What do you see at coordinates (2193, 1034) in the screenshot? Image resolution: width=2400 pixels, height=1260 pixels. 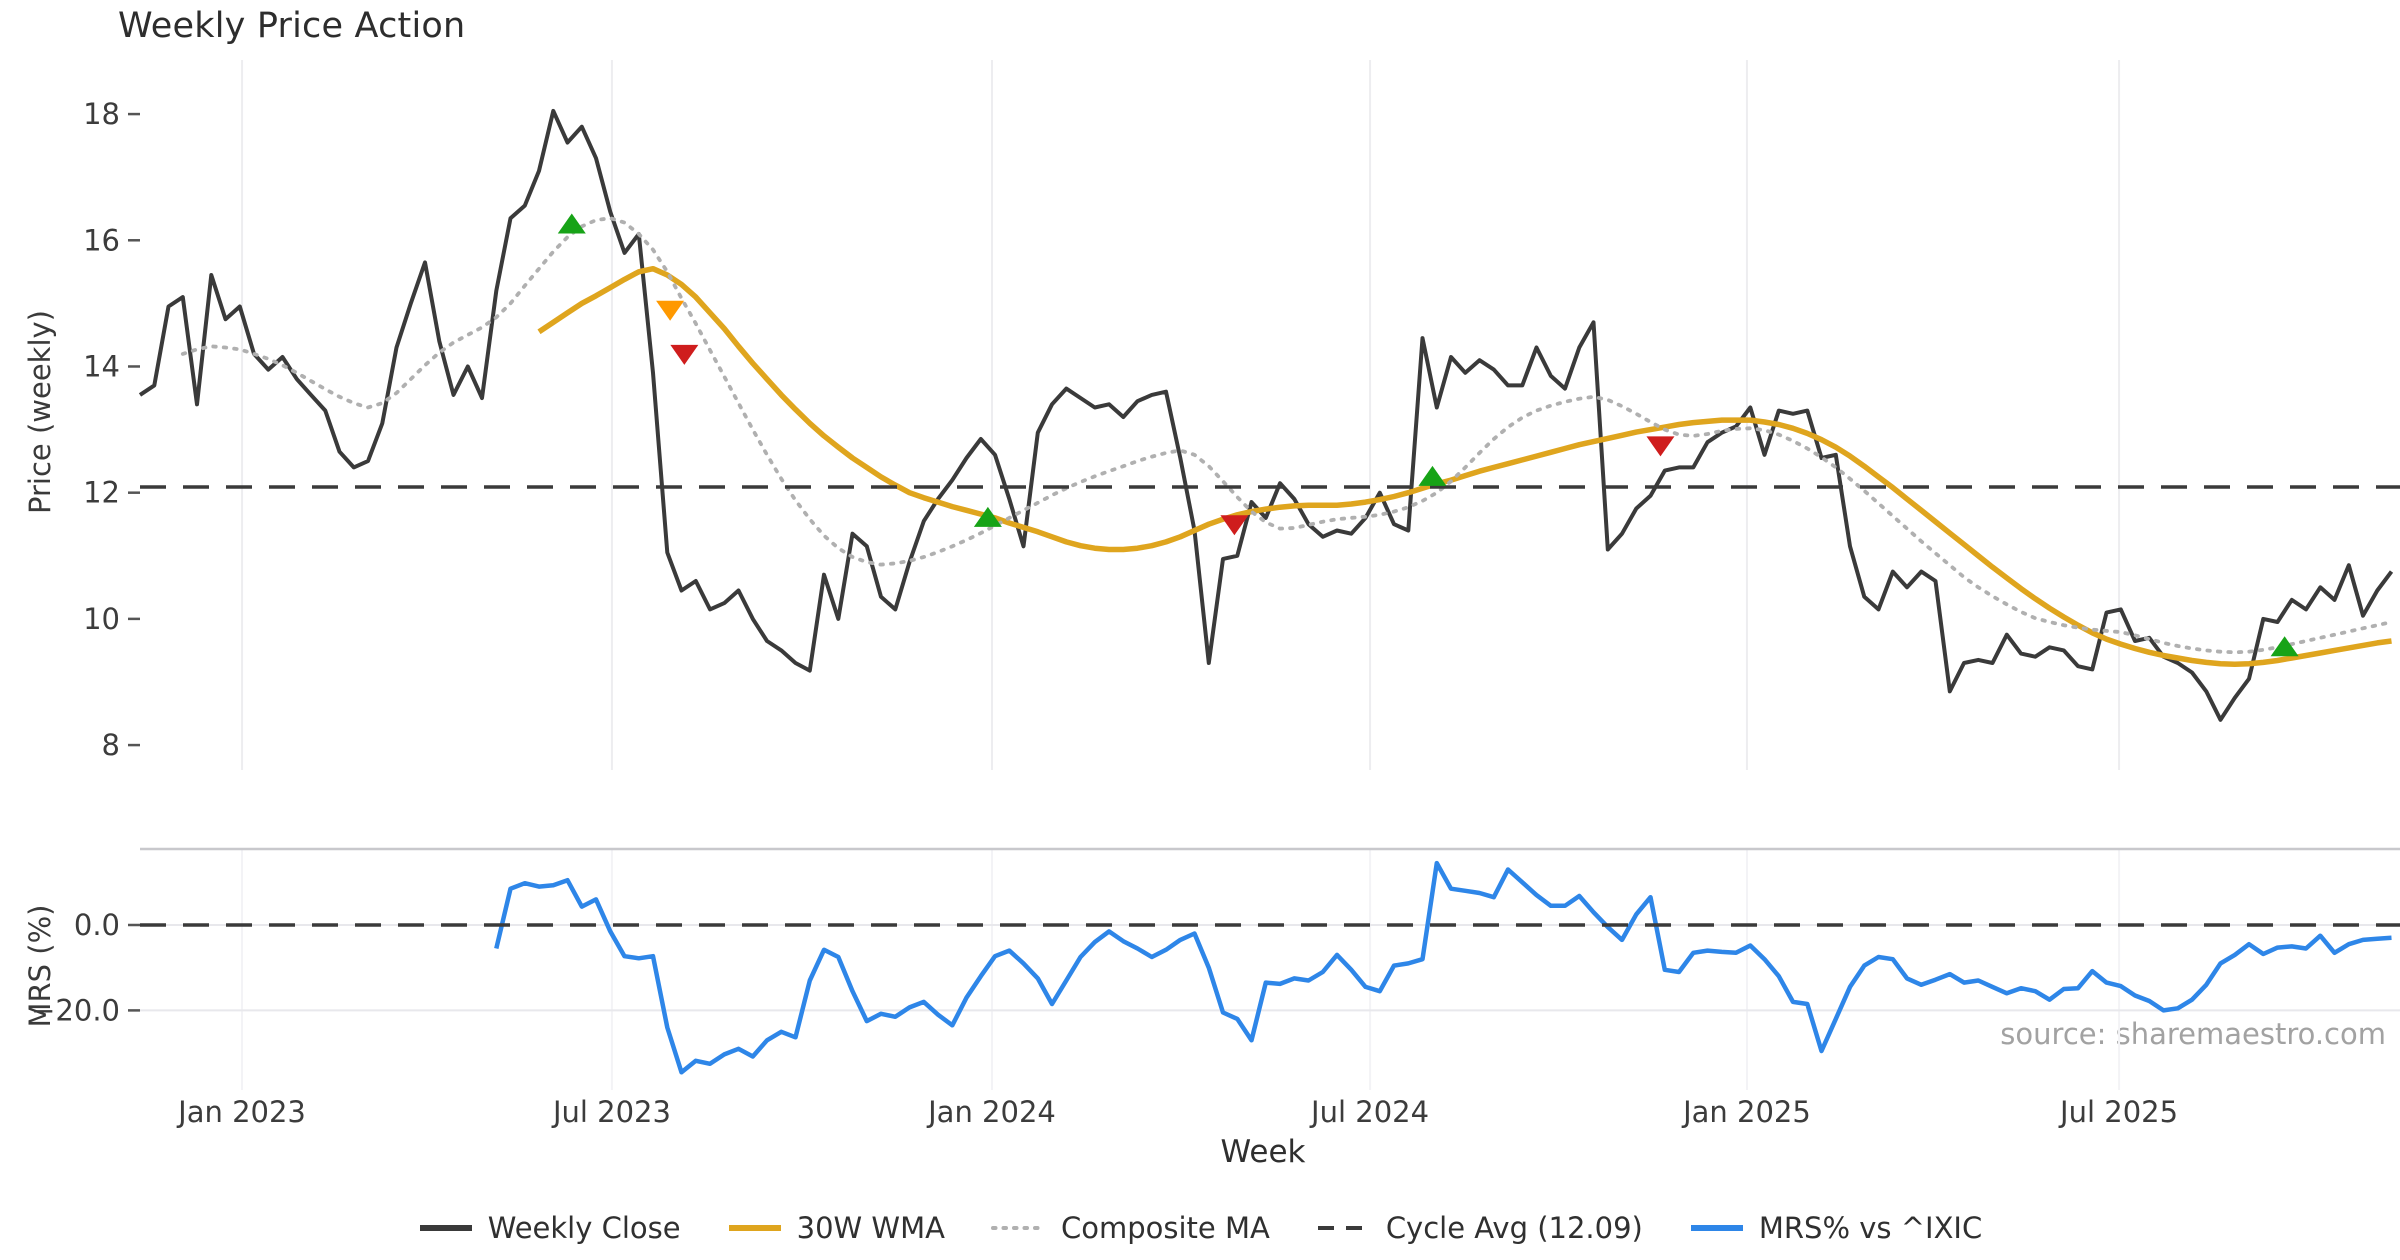 I see `source-note: source: sharemaestro.com` at bounding box center [2193, 1034].